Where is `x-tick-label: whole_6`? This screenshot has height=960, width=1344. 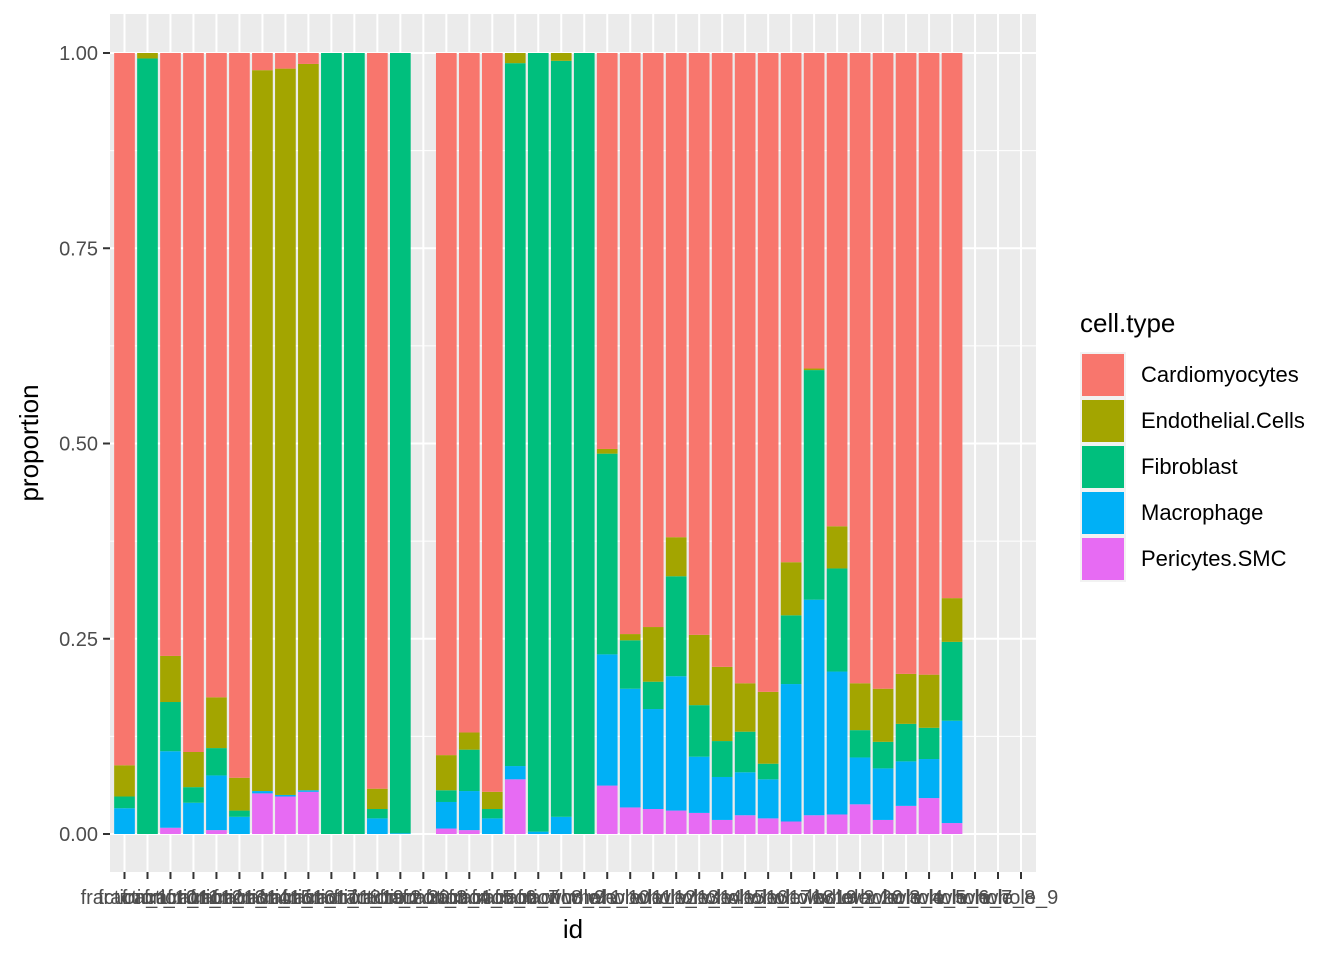
x-tick-label: whole_6 is located at coordinates (952, 898).